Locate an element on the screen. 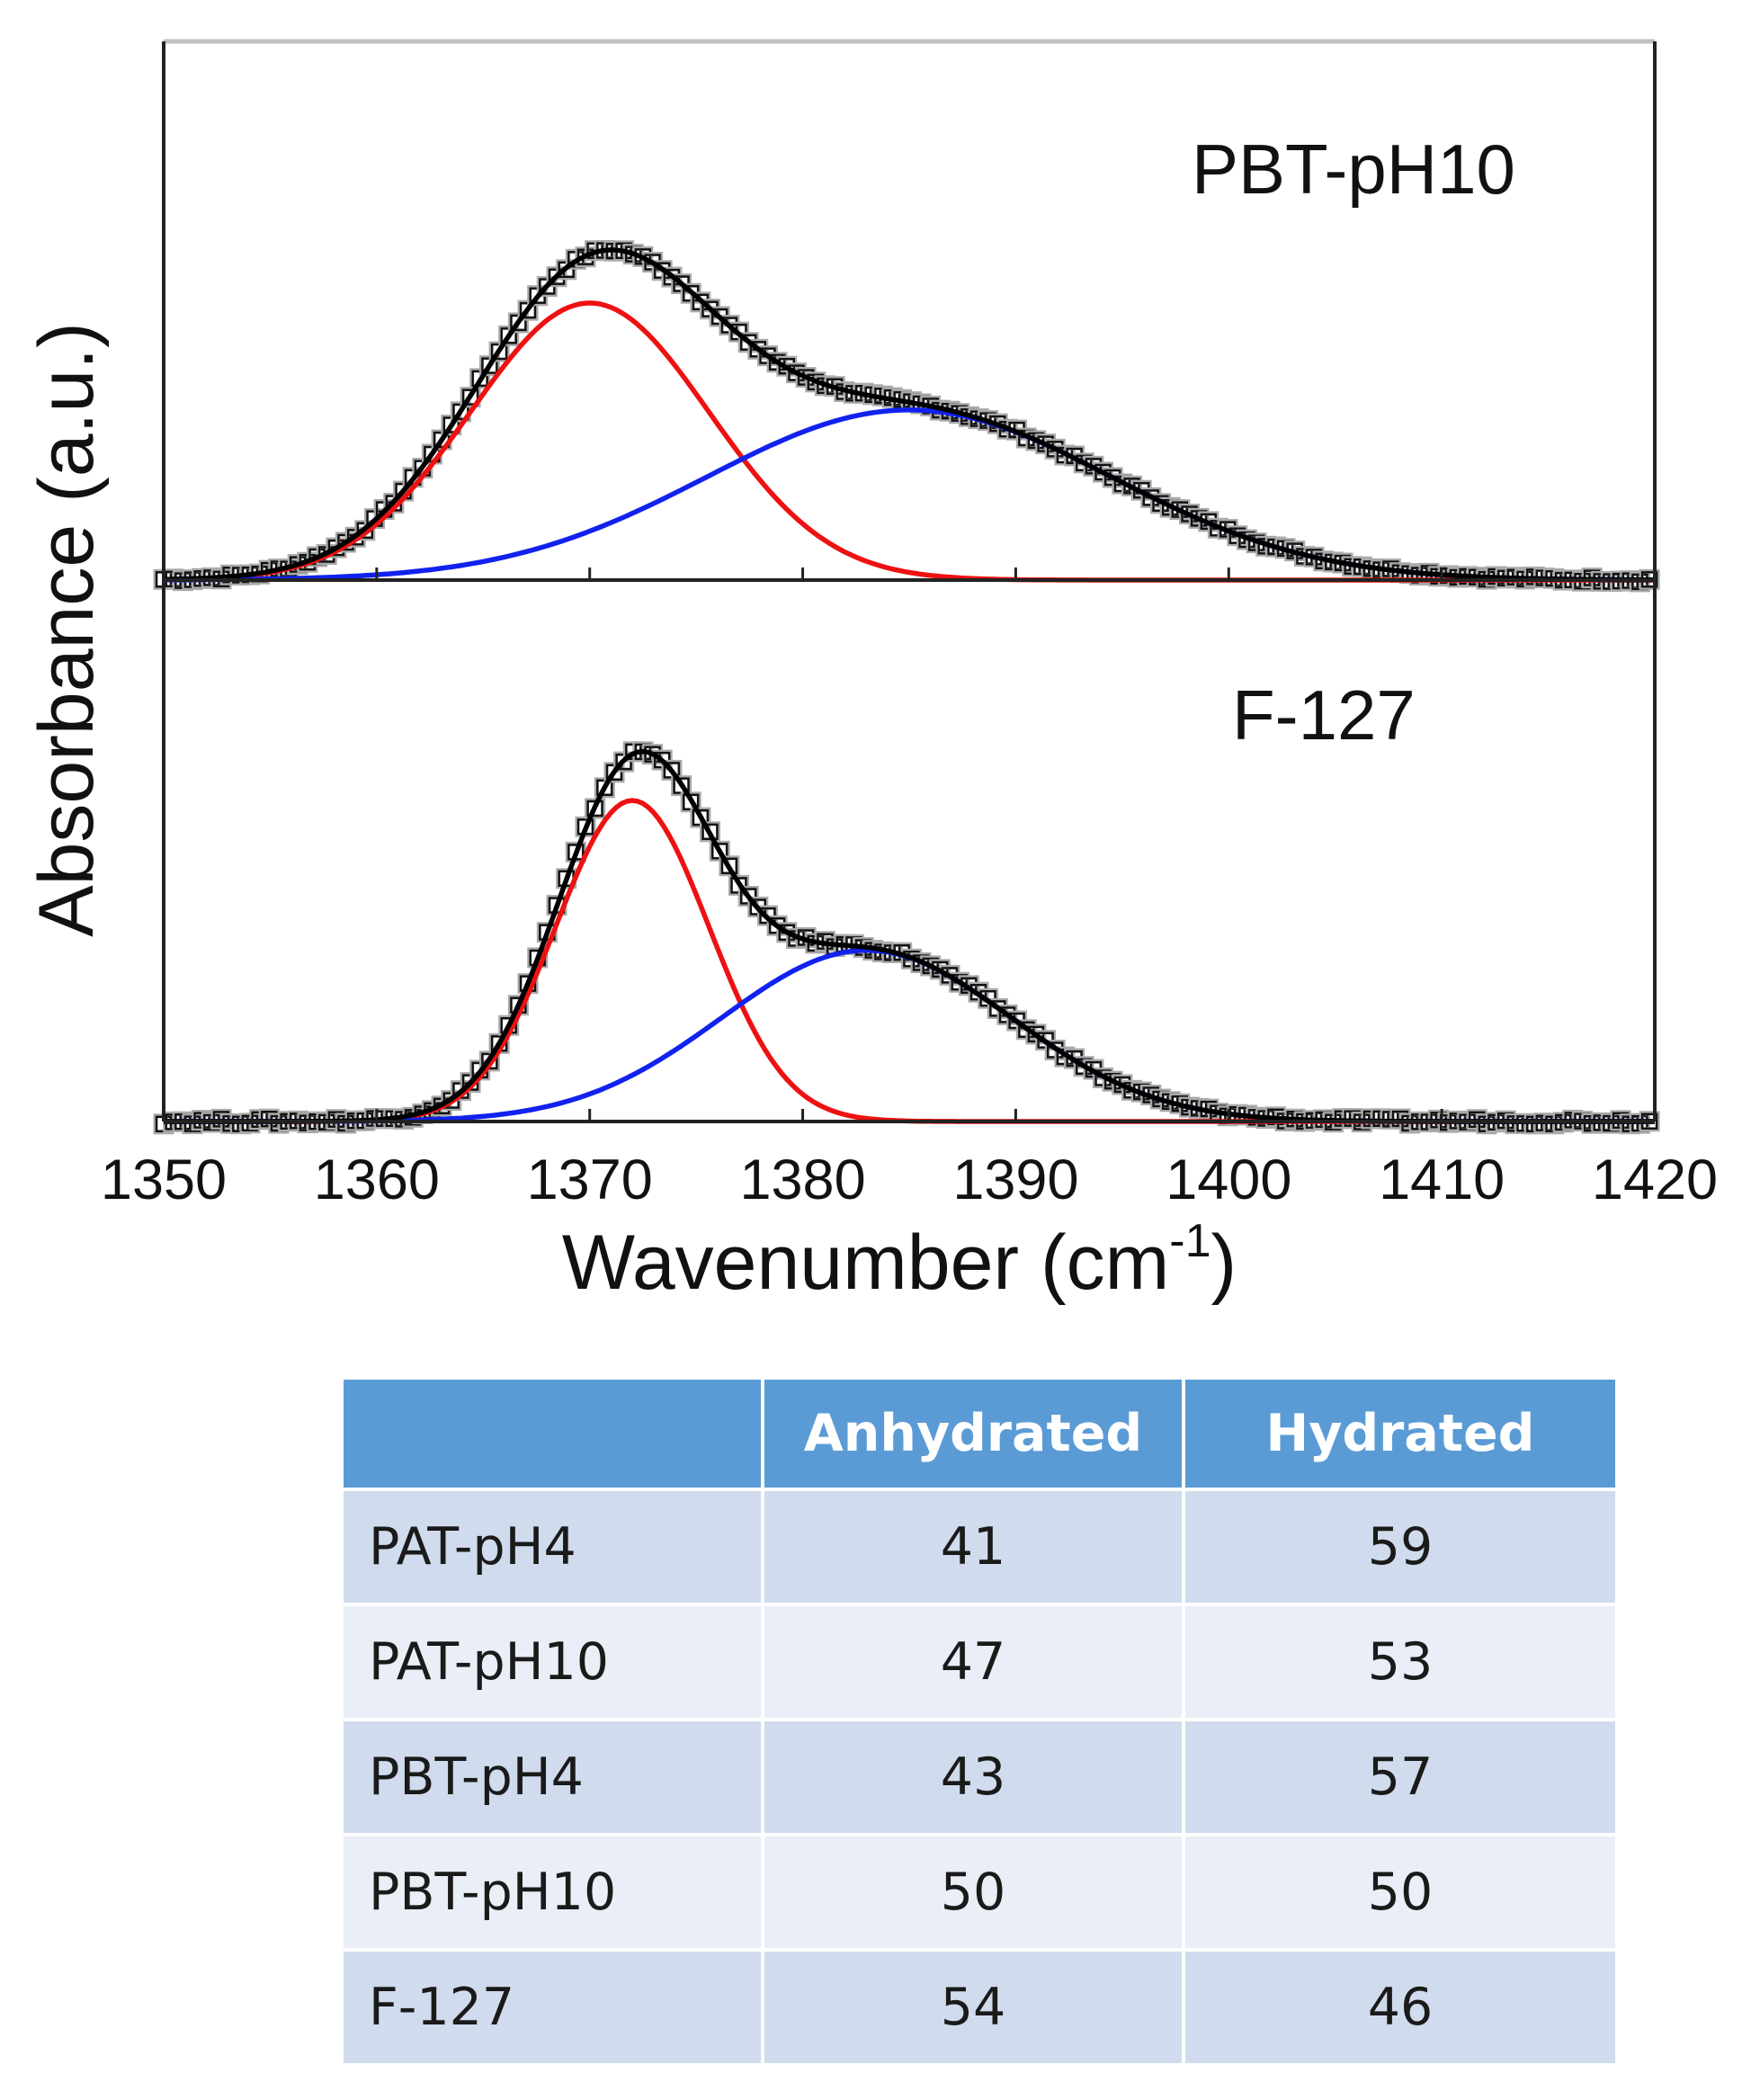 Image resolution: width=1751 pixels, height=2100 pixels. x-tick-label: 1390 is located at coordinates (1015, 1180).